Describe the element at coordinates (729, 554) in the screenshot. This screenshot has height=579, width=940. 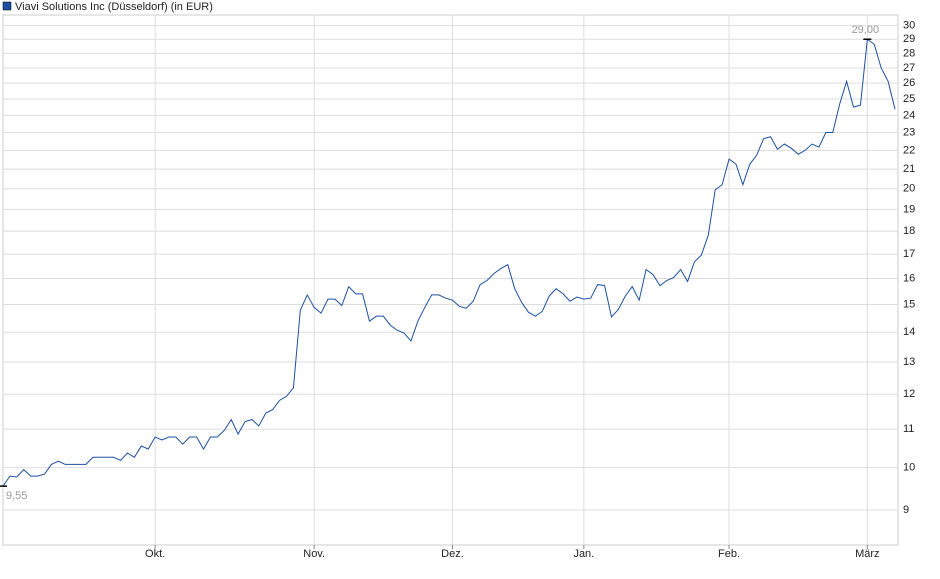
I see `x-tick-label: Feb.` at that location.